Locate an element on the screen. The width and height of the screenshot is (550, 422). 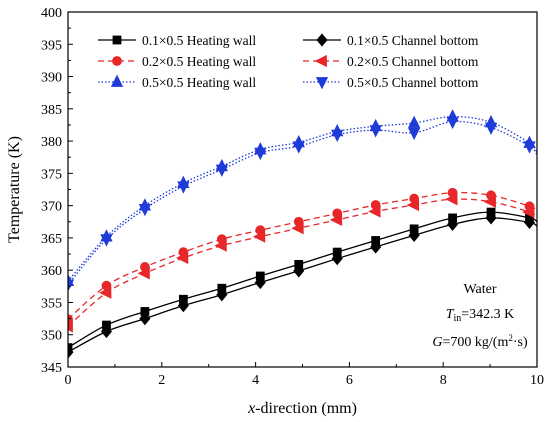
annotation-mass-flux: G=700 kg/(m2·s) is located at coordinates (480, 341).